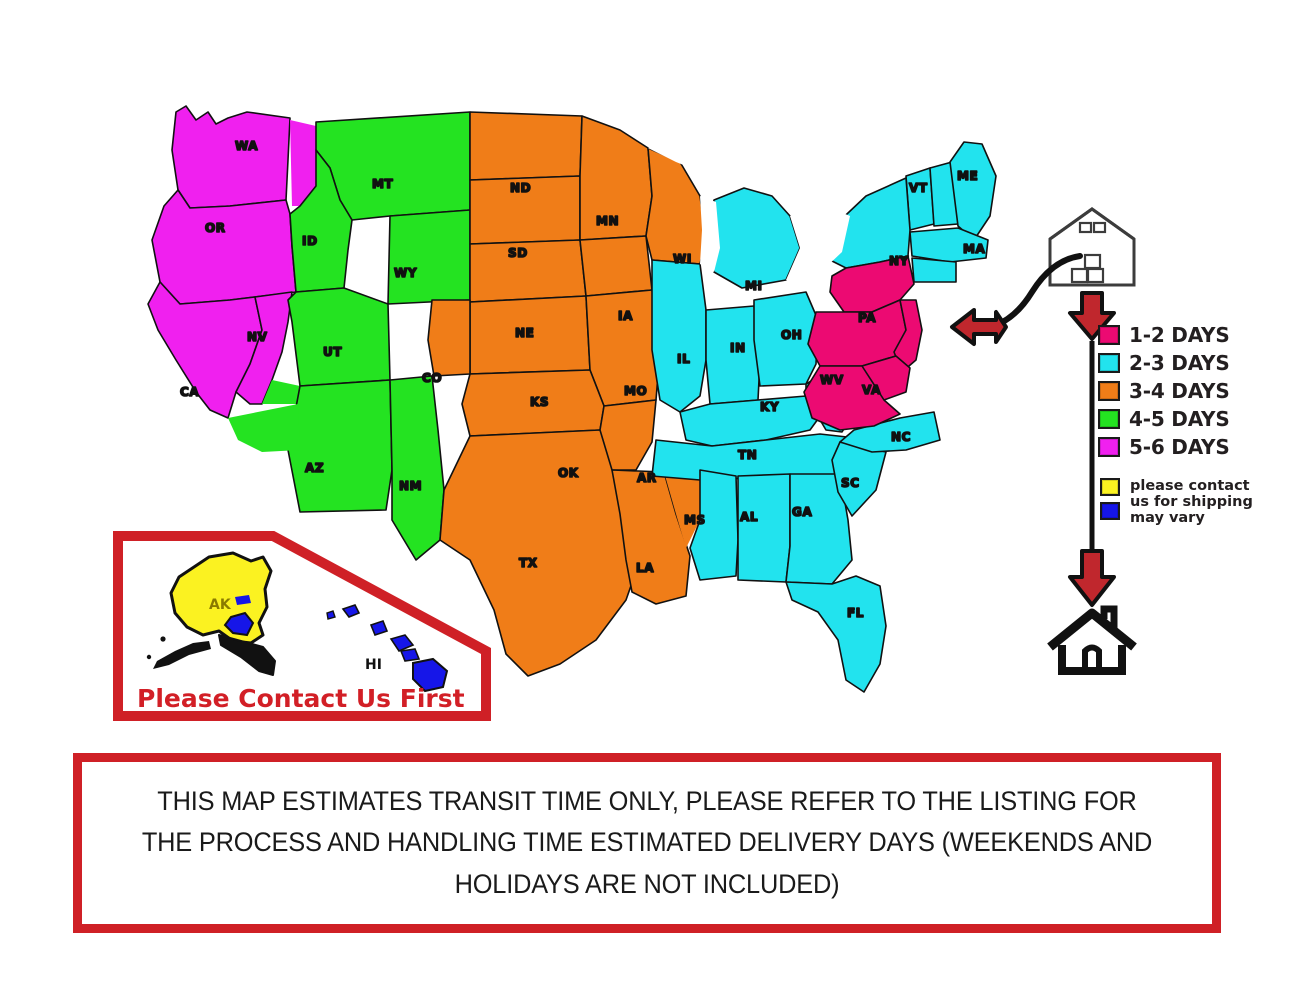 Image resolution: width=1300 pixels, height=1000 pixels. I want to click on state-NJ, so click(908, 336).